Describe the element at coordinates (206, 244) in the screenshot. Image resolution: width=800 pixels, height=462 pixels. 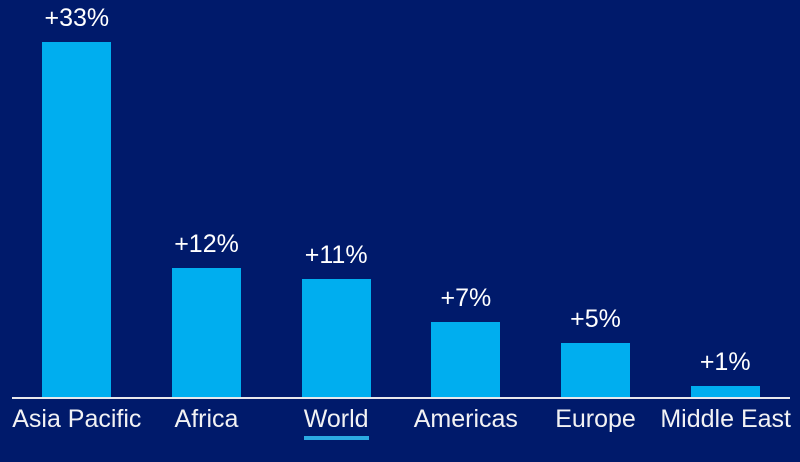
I see `bar-value-label: +12%` at that location.